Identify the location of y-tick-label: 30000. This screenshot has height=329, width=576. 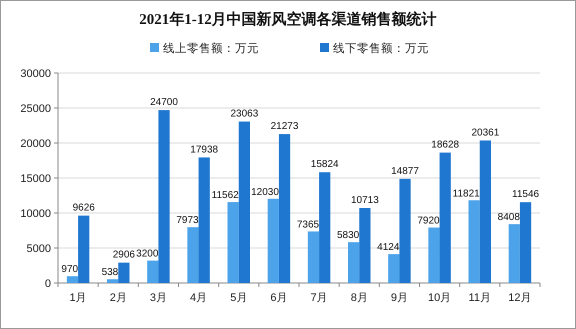
(35, 74).